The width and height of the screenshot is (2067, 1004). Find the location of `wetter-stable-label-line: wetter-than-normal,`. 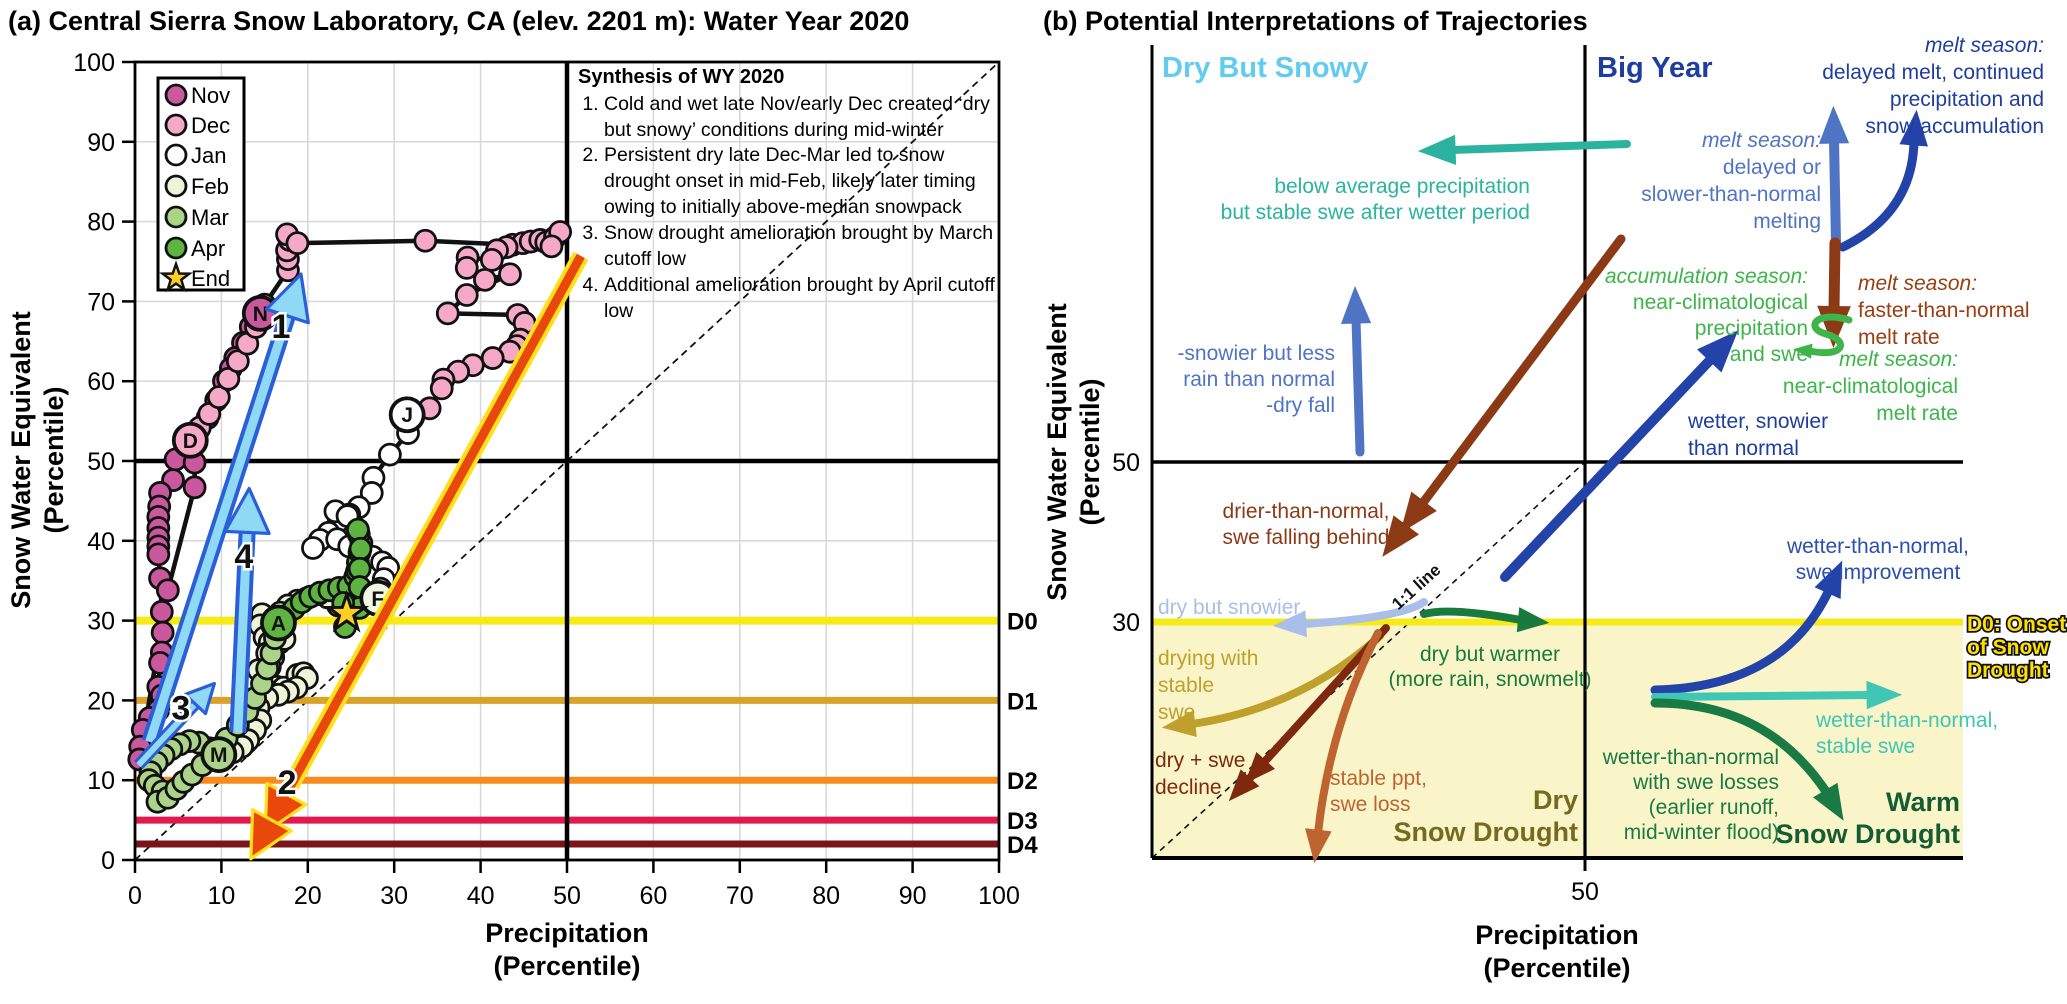

wetter-stable-label-line: wetter-than-normal, is located at coordinates (1906, 720).